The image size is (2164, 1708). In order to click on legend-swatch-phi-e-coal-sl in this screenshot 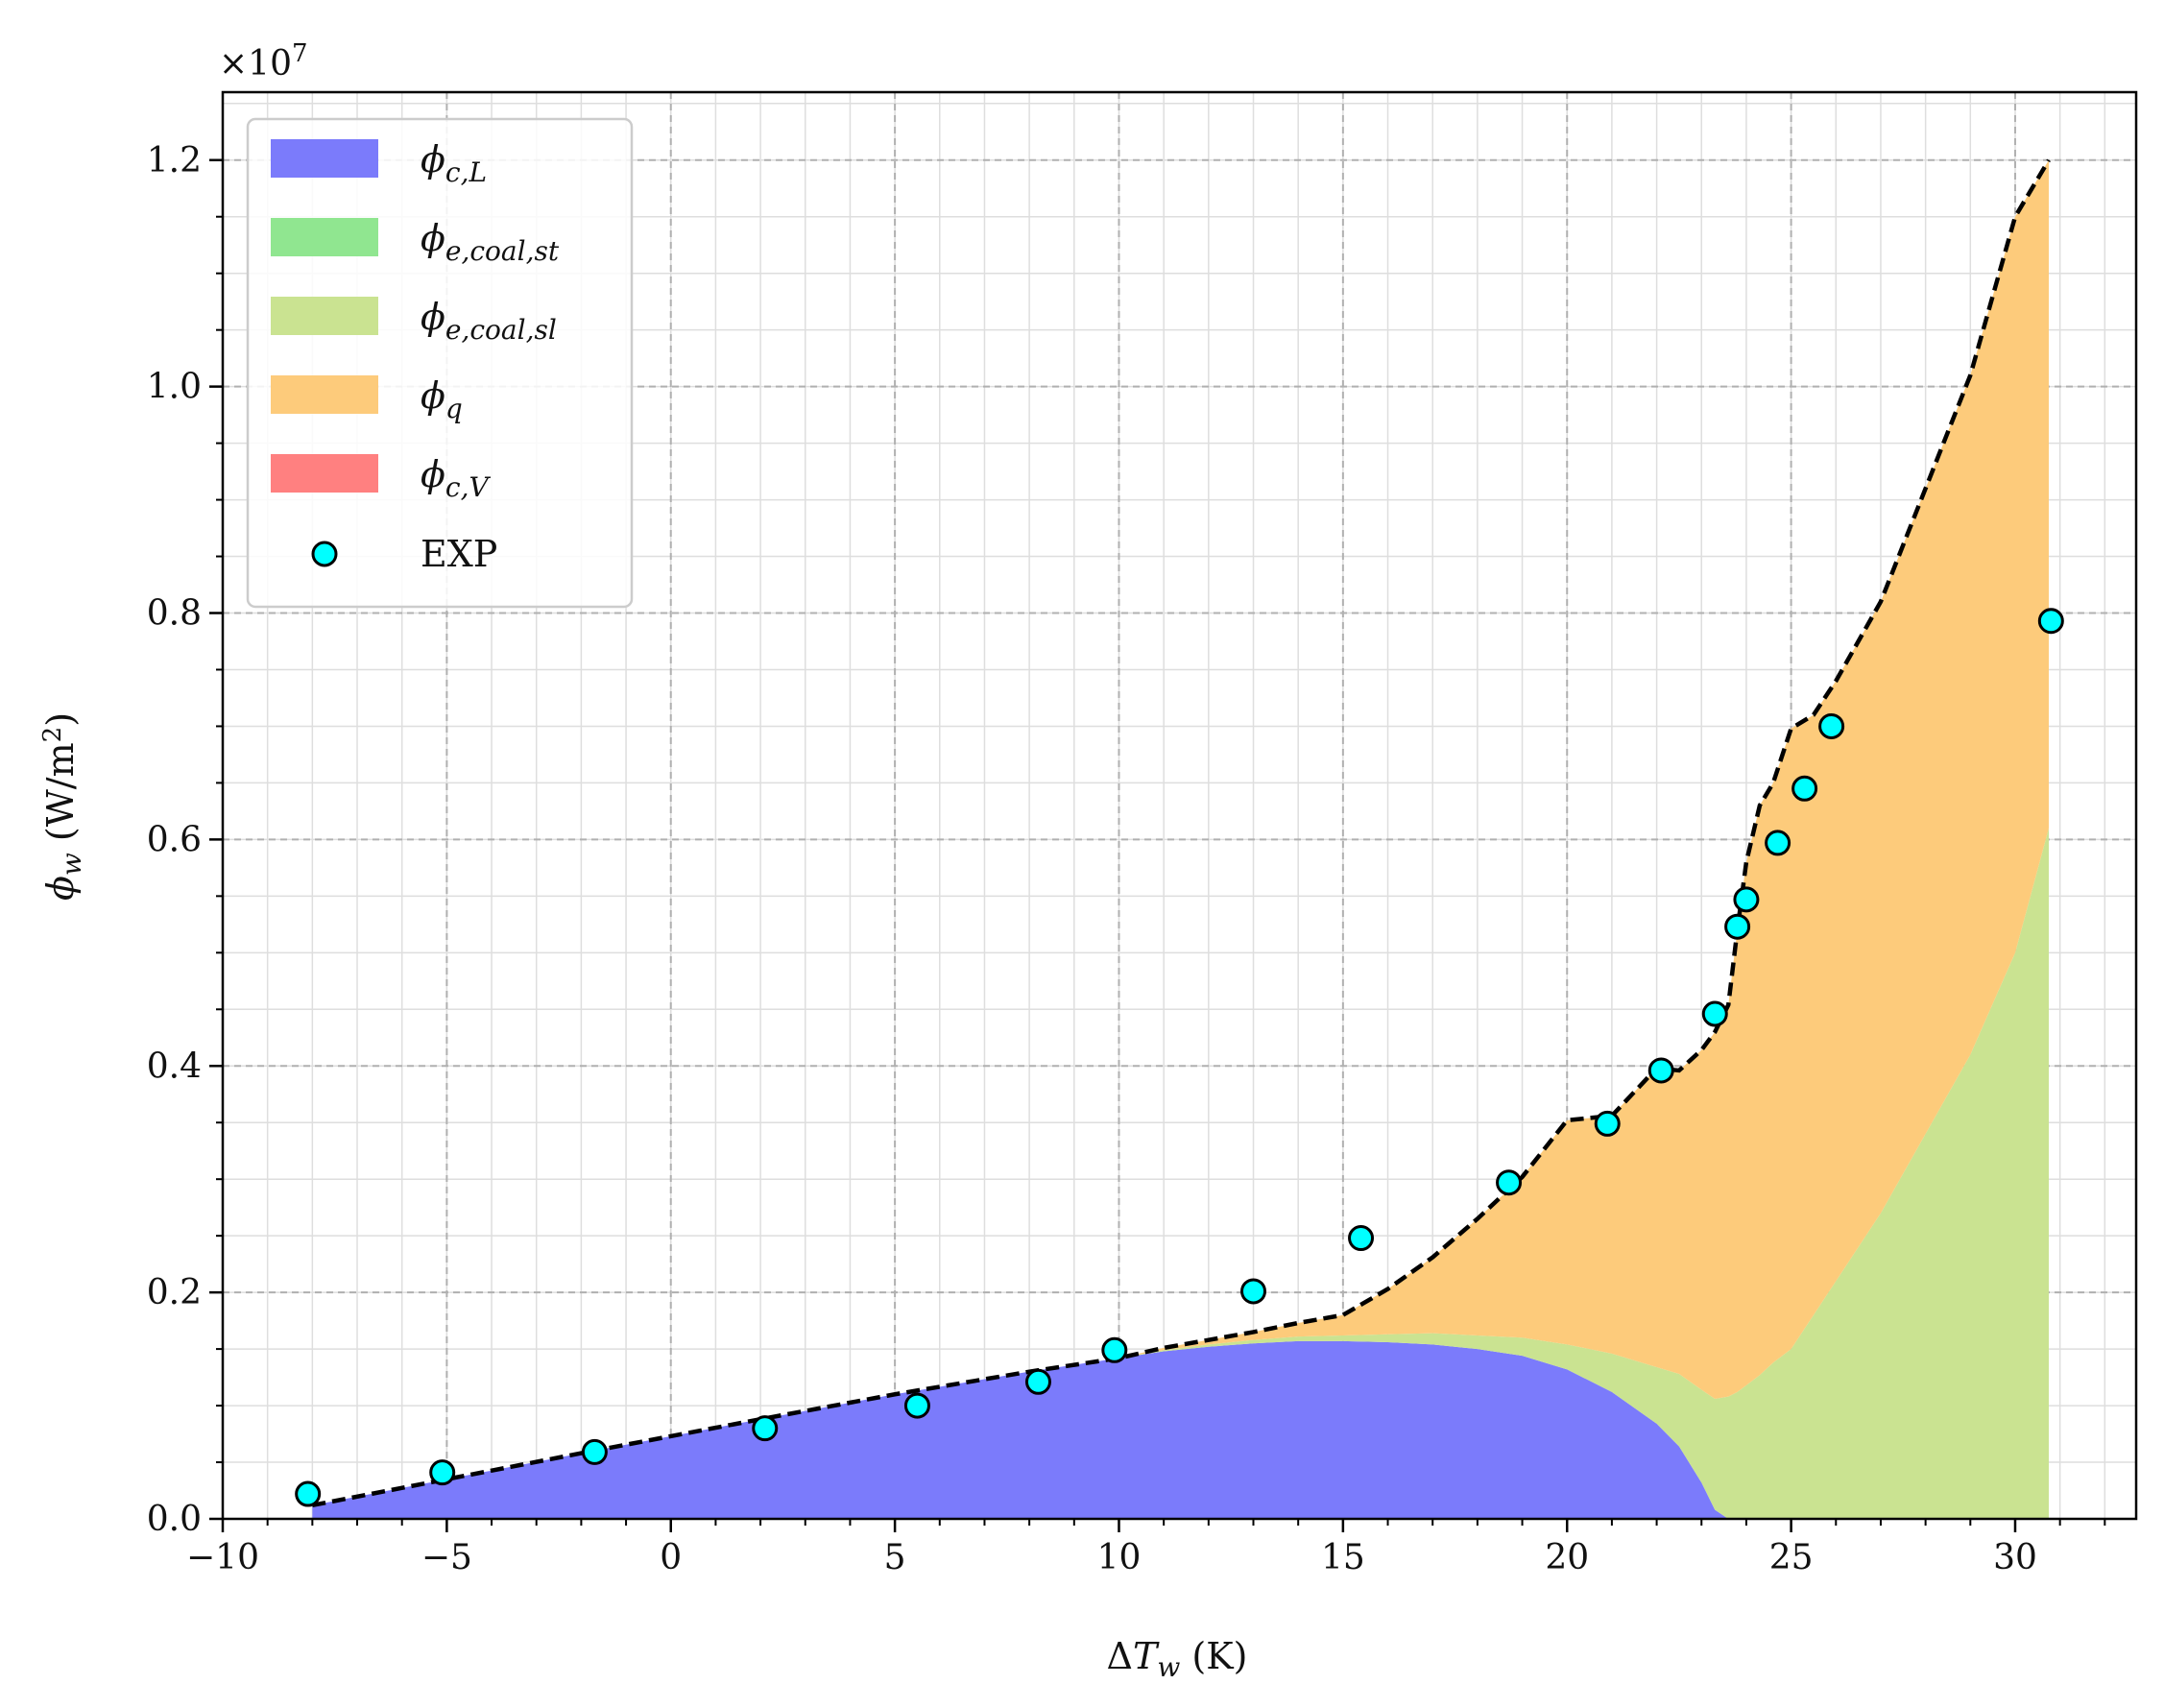, I will do `click(324, 316)`.